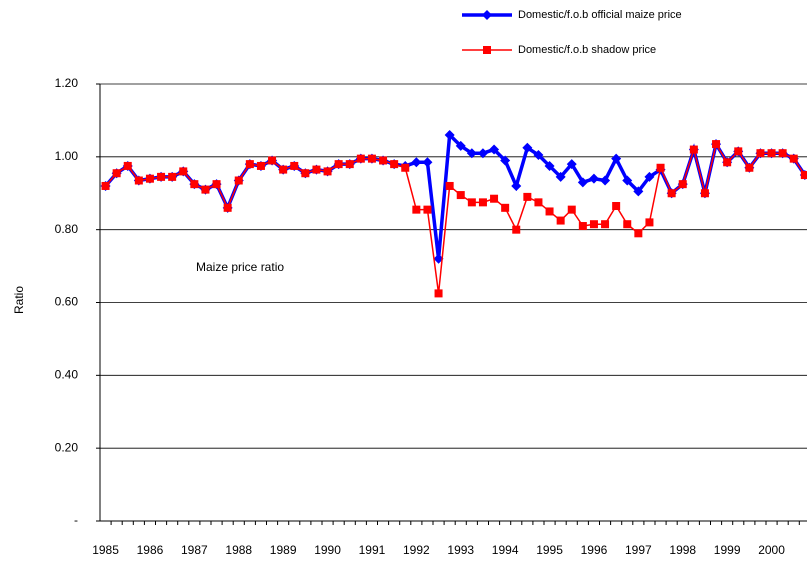  I want to click on x-tick-label: 1999, so click(727, 550).